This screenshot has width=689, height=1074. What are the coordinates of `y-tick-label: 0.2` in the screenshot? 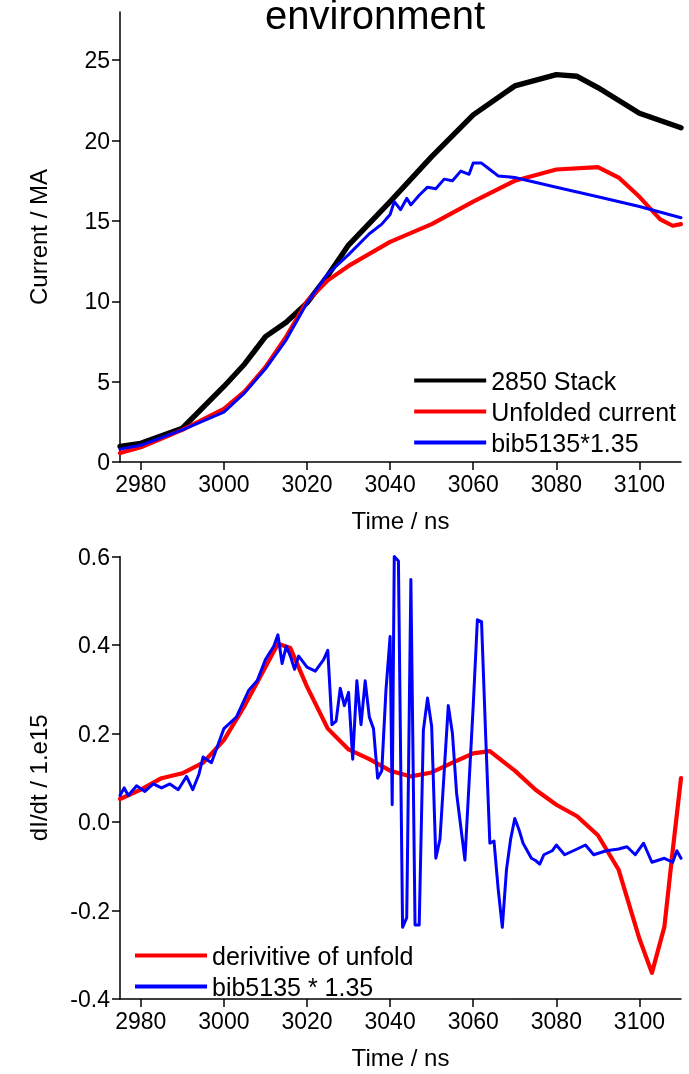 It's located at (94, 733).